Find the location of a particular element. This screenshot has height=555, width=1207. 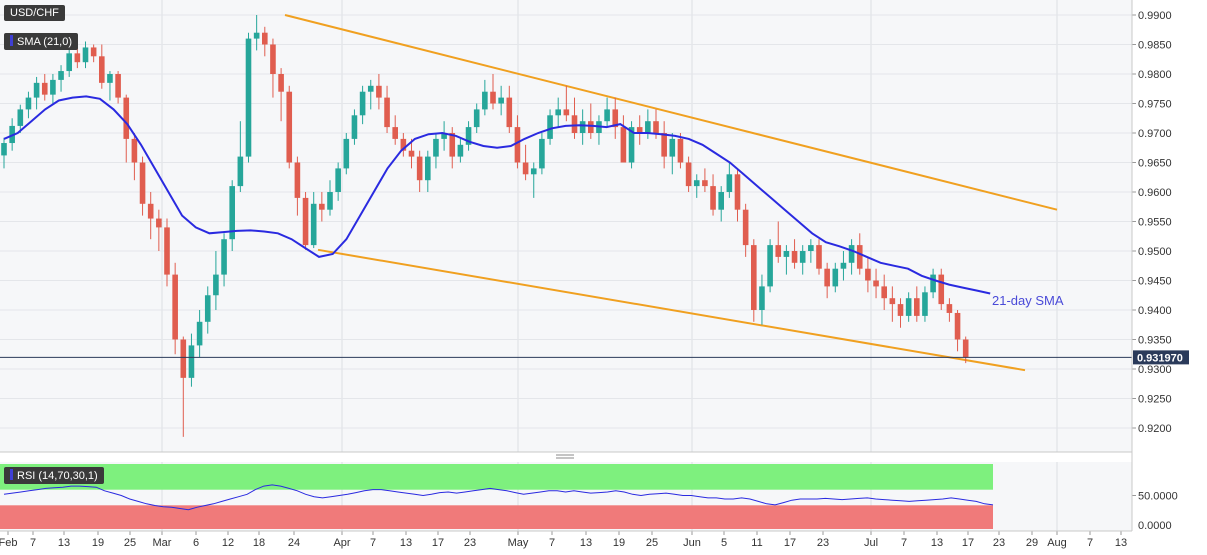

y-tick-label: 0.9900 is located at coordinates (1155, 16).